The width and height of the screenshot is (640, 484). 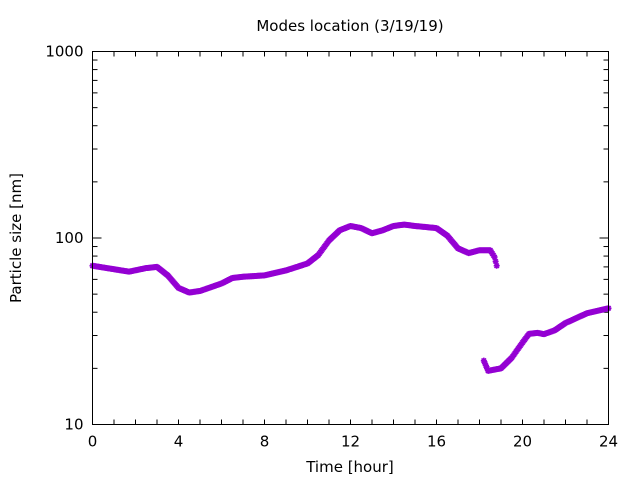 I want to click on y-tick-label: 10, so click(x=73, y=425).